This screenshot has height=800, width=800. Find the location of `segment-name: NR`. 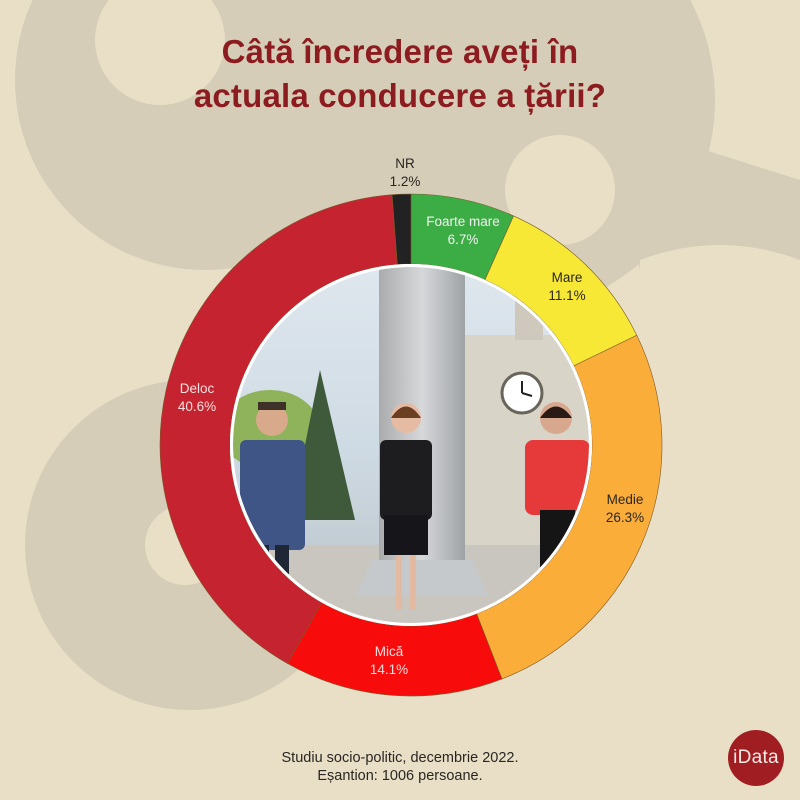

segment-name: NR is located at coordinates (405, 163).